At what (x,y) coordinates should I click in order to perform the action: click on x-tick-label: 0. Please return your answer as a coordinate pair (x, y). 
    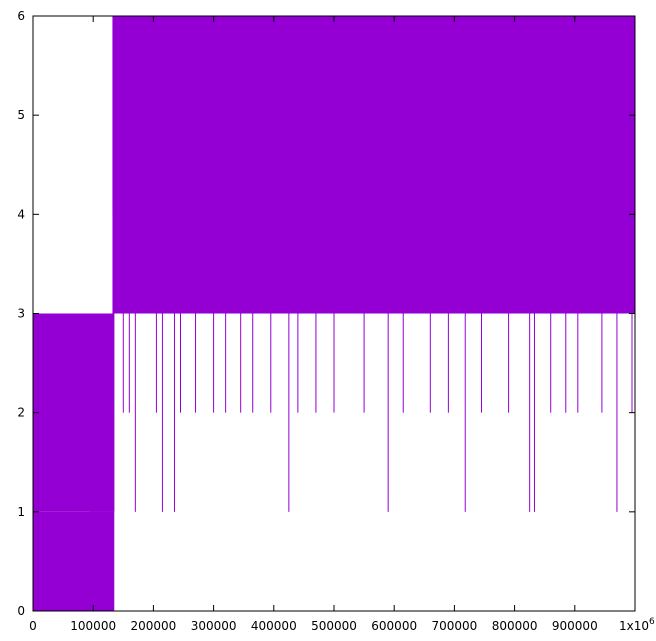
    Looking at the image, I should click on (33, 626).